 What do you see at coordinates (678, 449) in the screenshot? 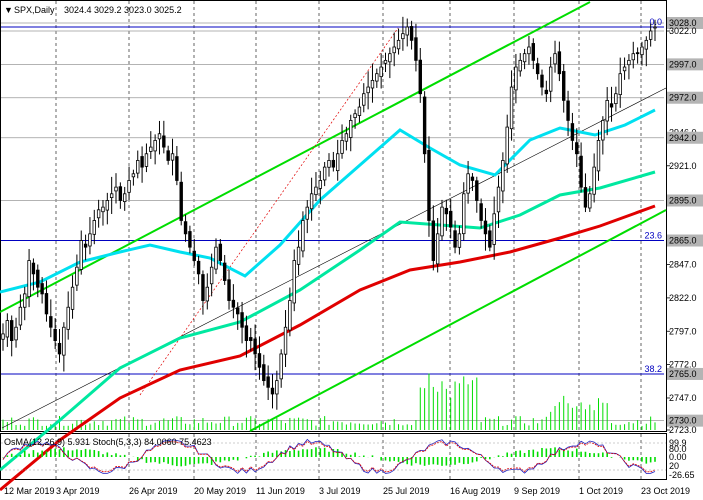
I see `indicator-axis-label: 80.0` at bounding box center [678, 449].